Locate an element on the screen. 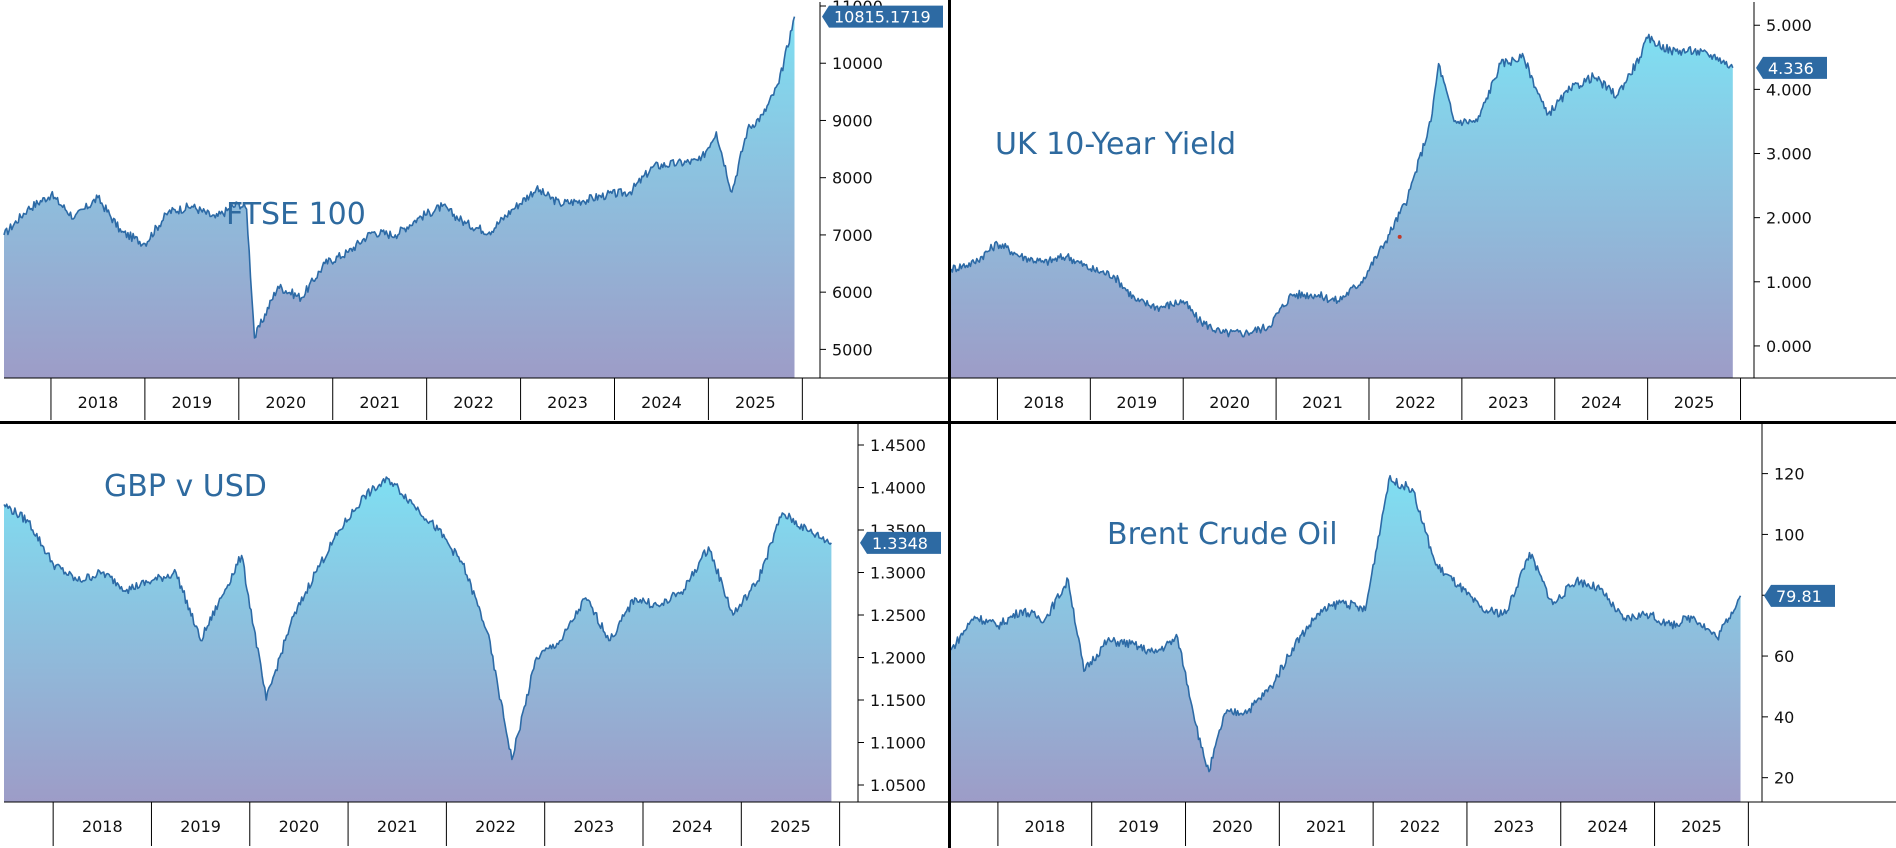 The width and height of the screenshot is (1896, 848). chart-title: FTSE 100 is located at coordinates (296, 214).